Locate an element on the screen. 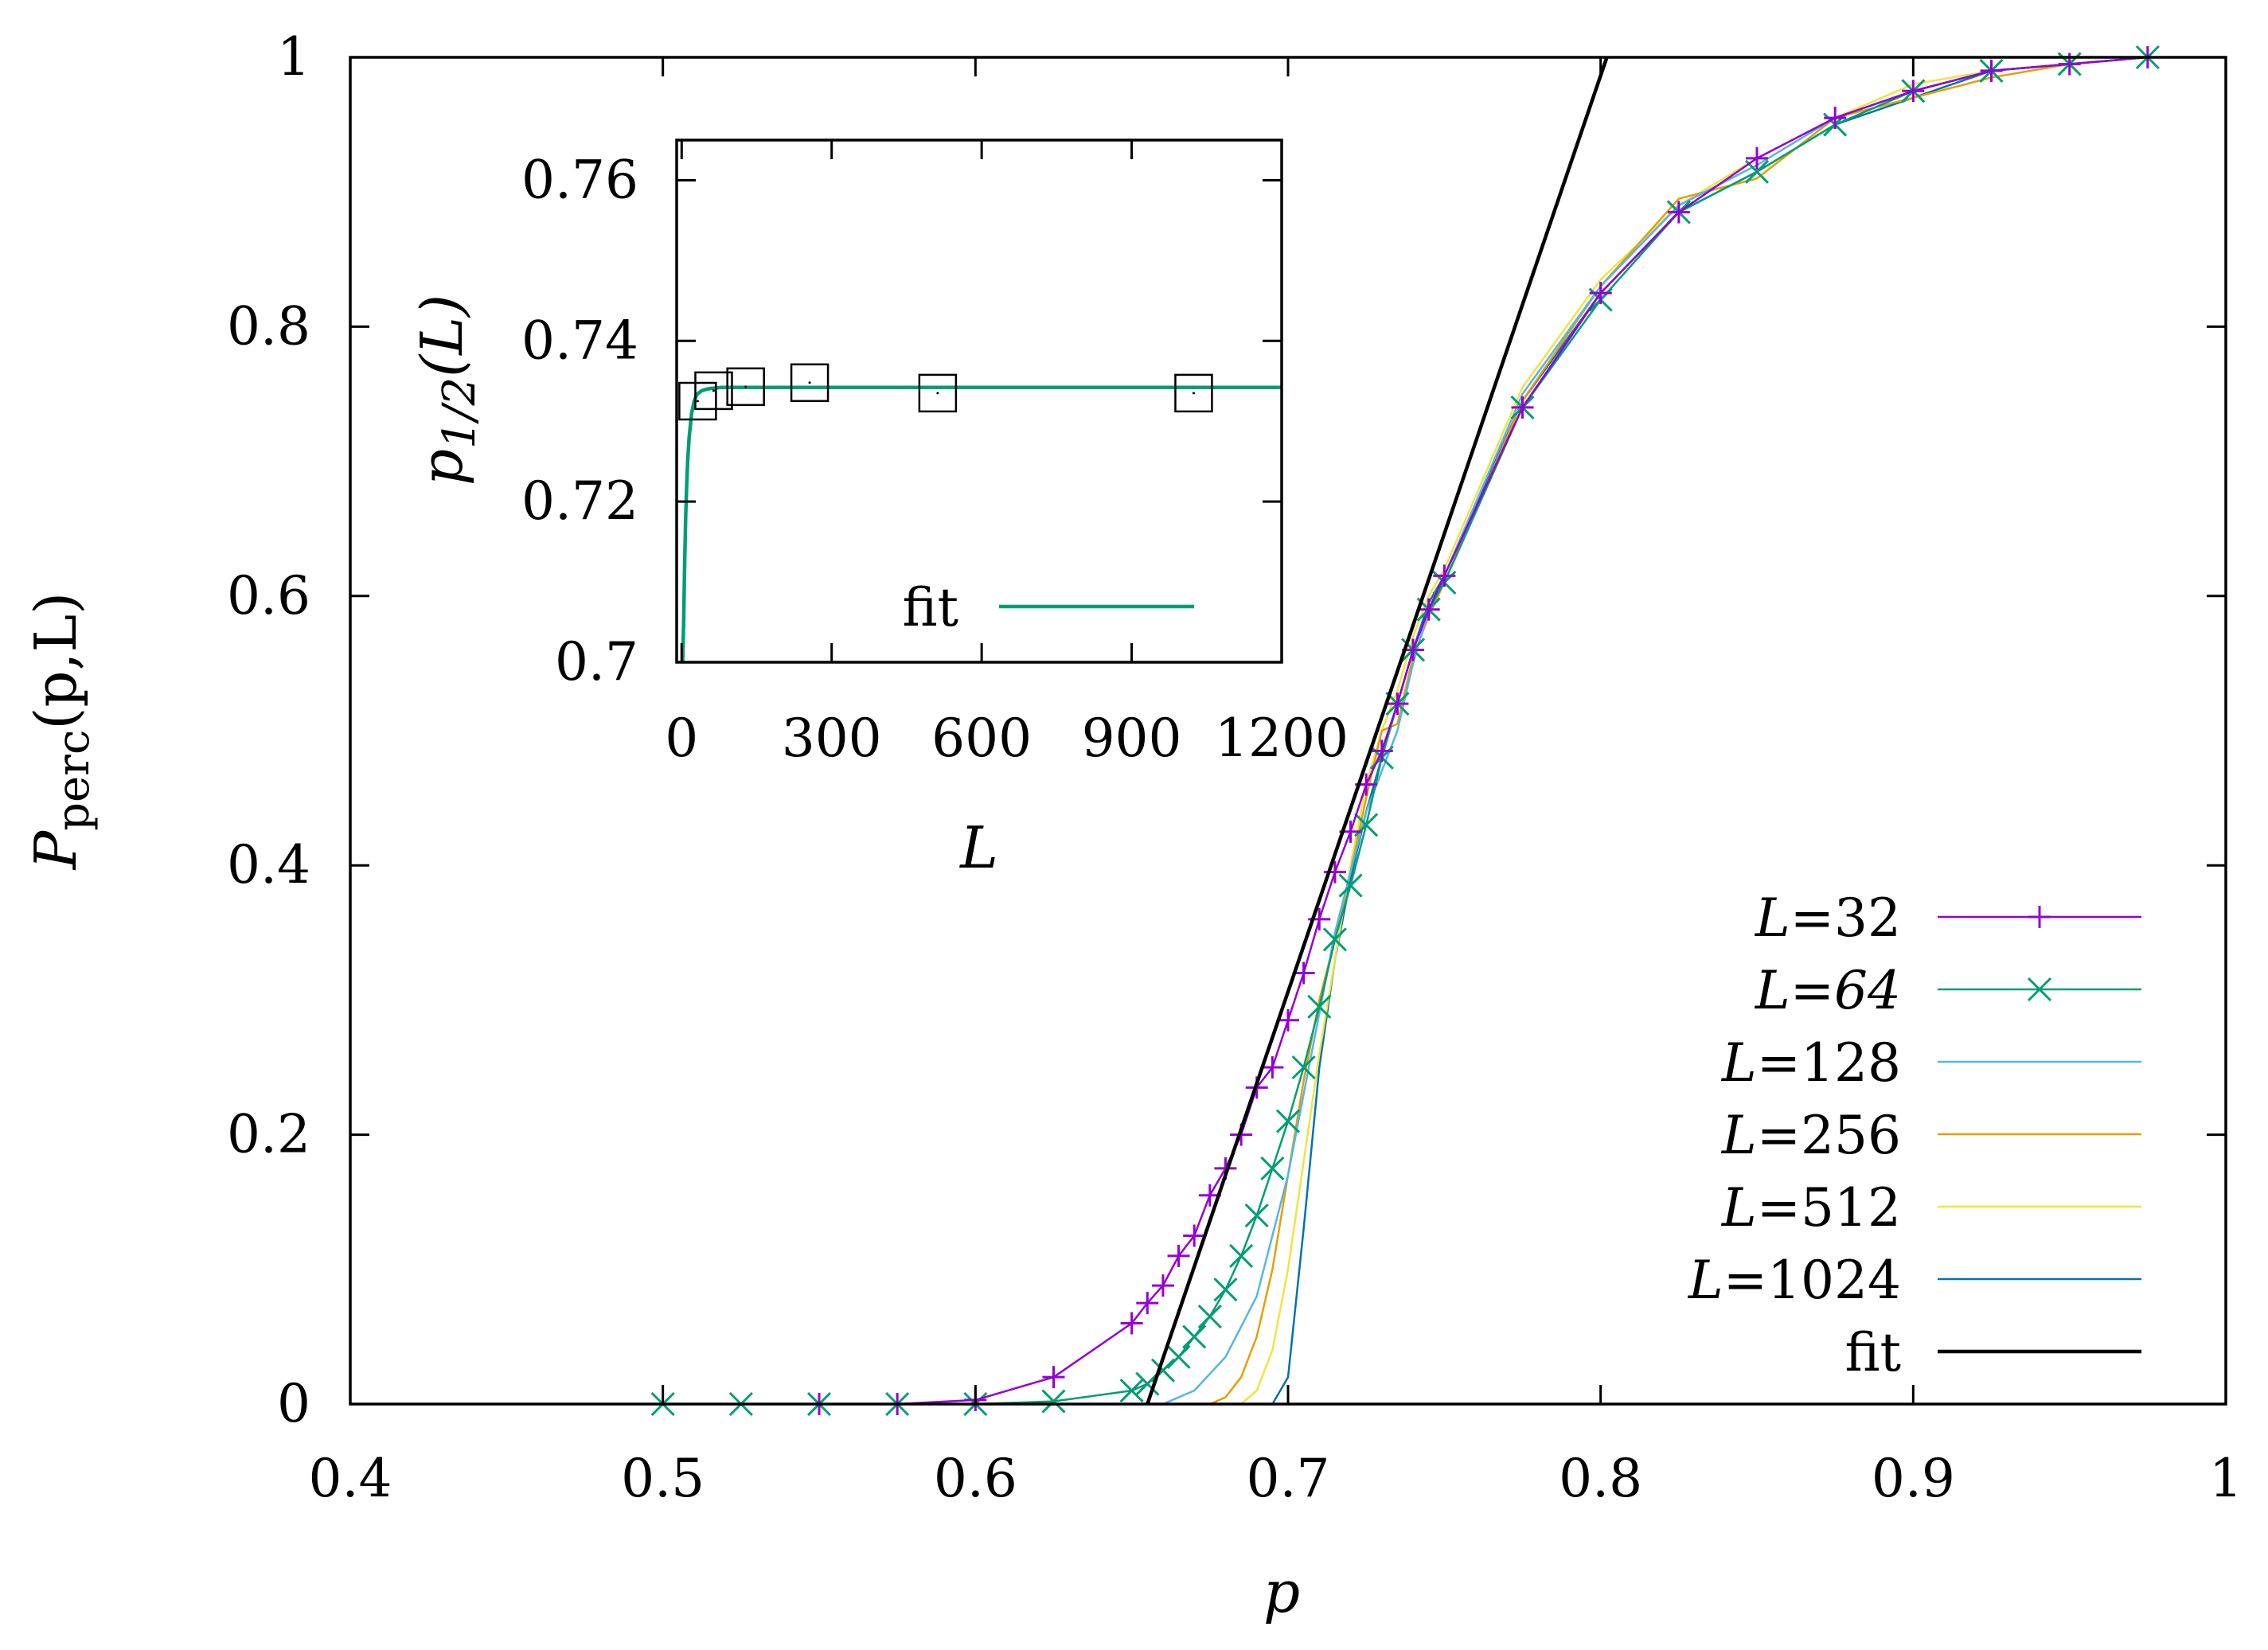 This screenshot has width=2268, height=1650. inset-y-tick-label: 0.76 is located at coordinates (579, 179).